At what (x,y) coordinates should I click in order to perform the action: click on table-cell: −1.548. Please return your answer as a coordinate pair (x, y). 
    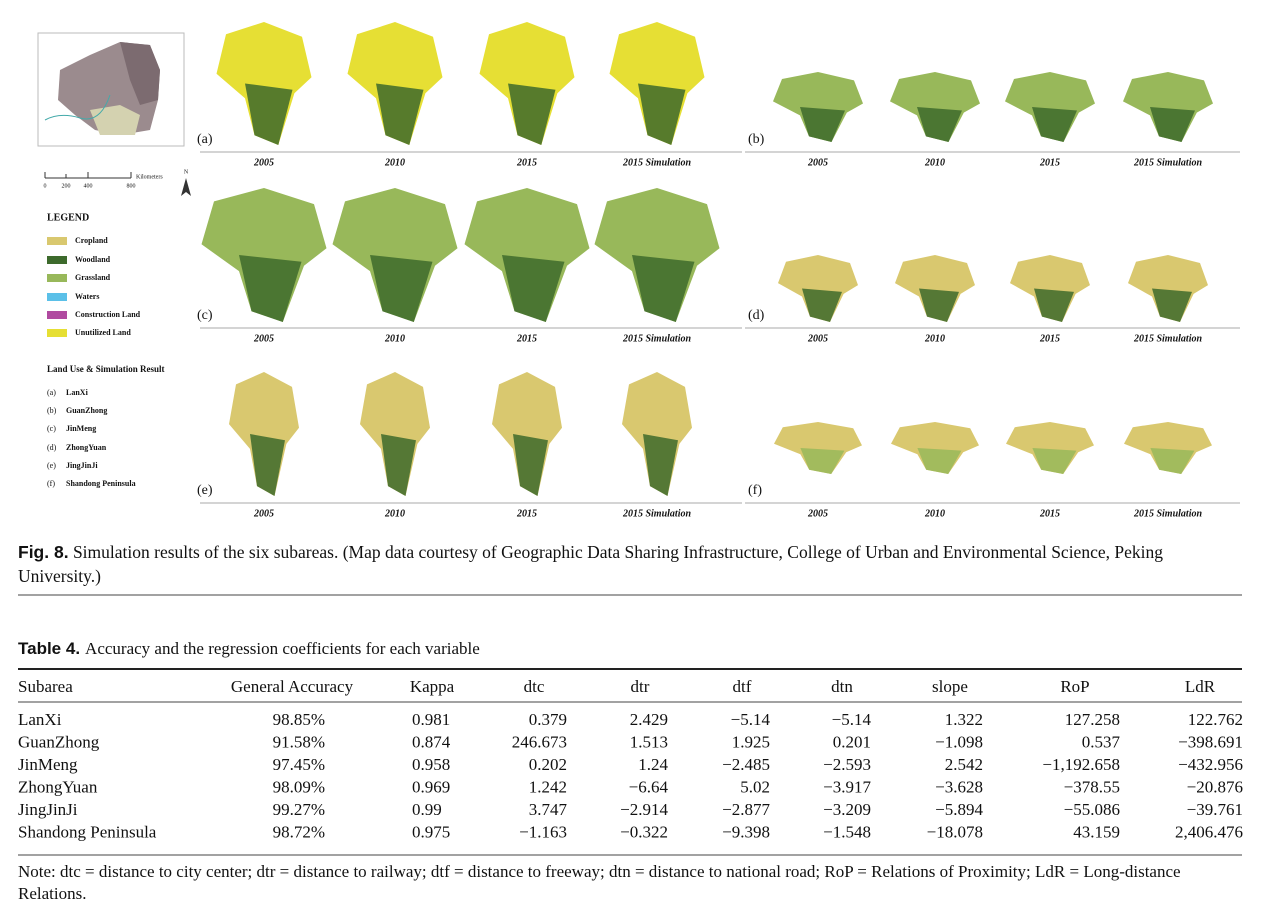
    Looking at the image, I should click on (847, 831).